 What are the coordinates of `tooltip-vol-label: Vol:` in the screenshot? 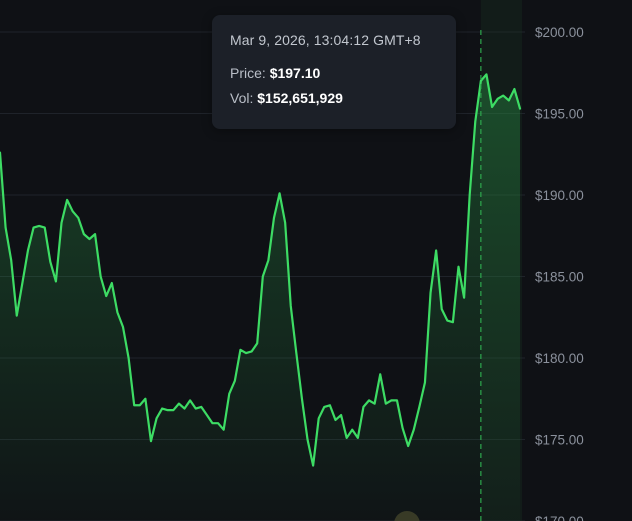 It's located at (242, 98).